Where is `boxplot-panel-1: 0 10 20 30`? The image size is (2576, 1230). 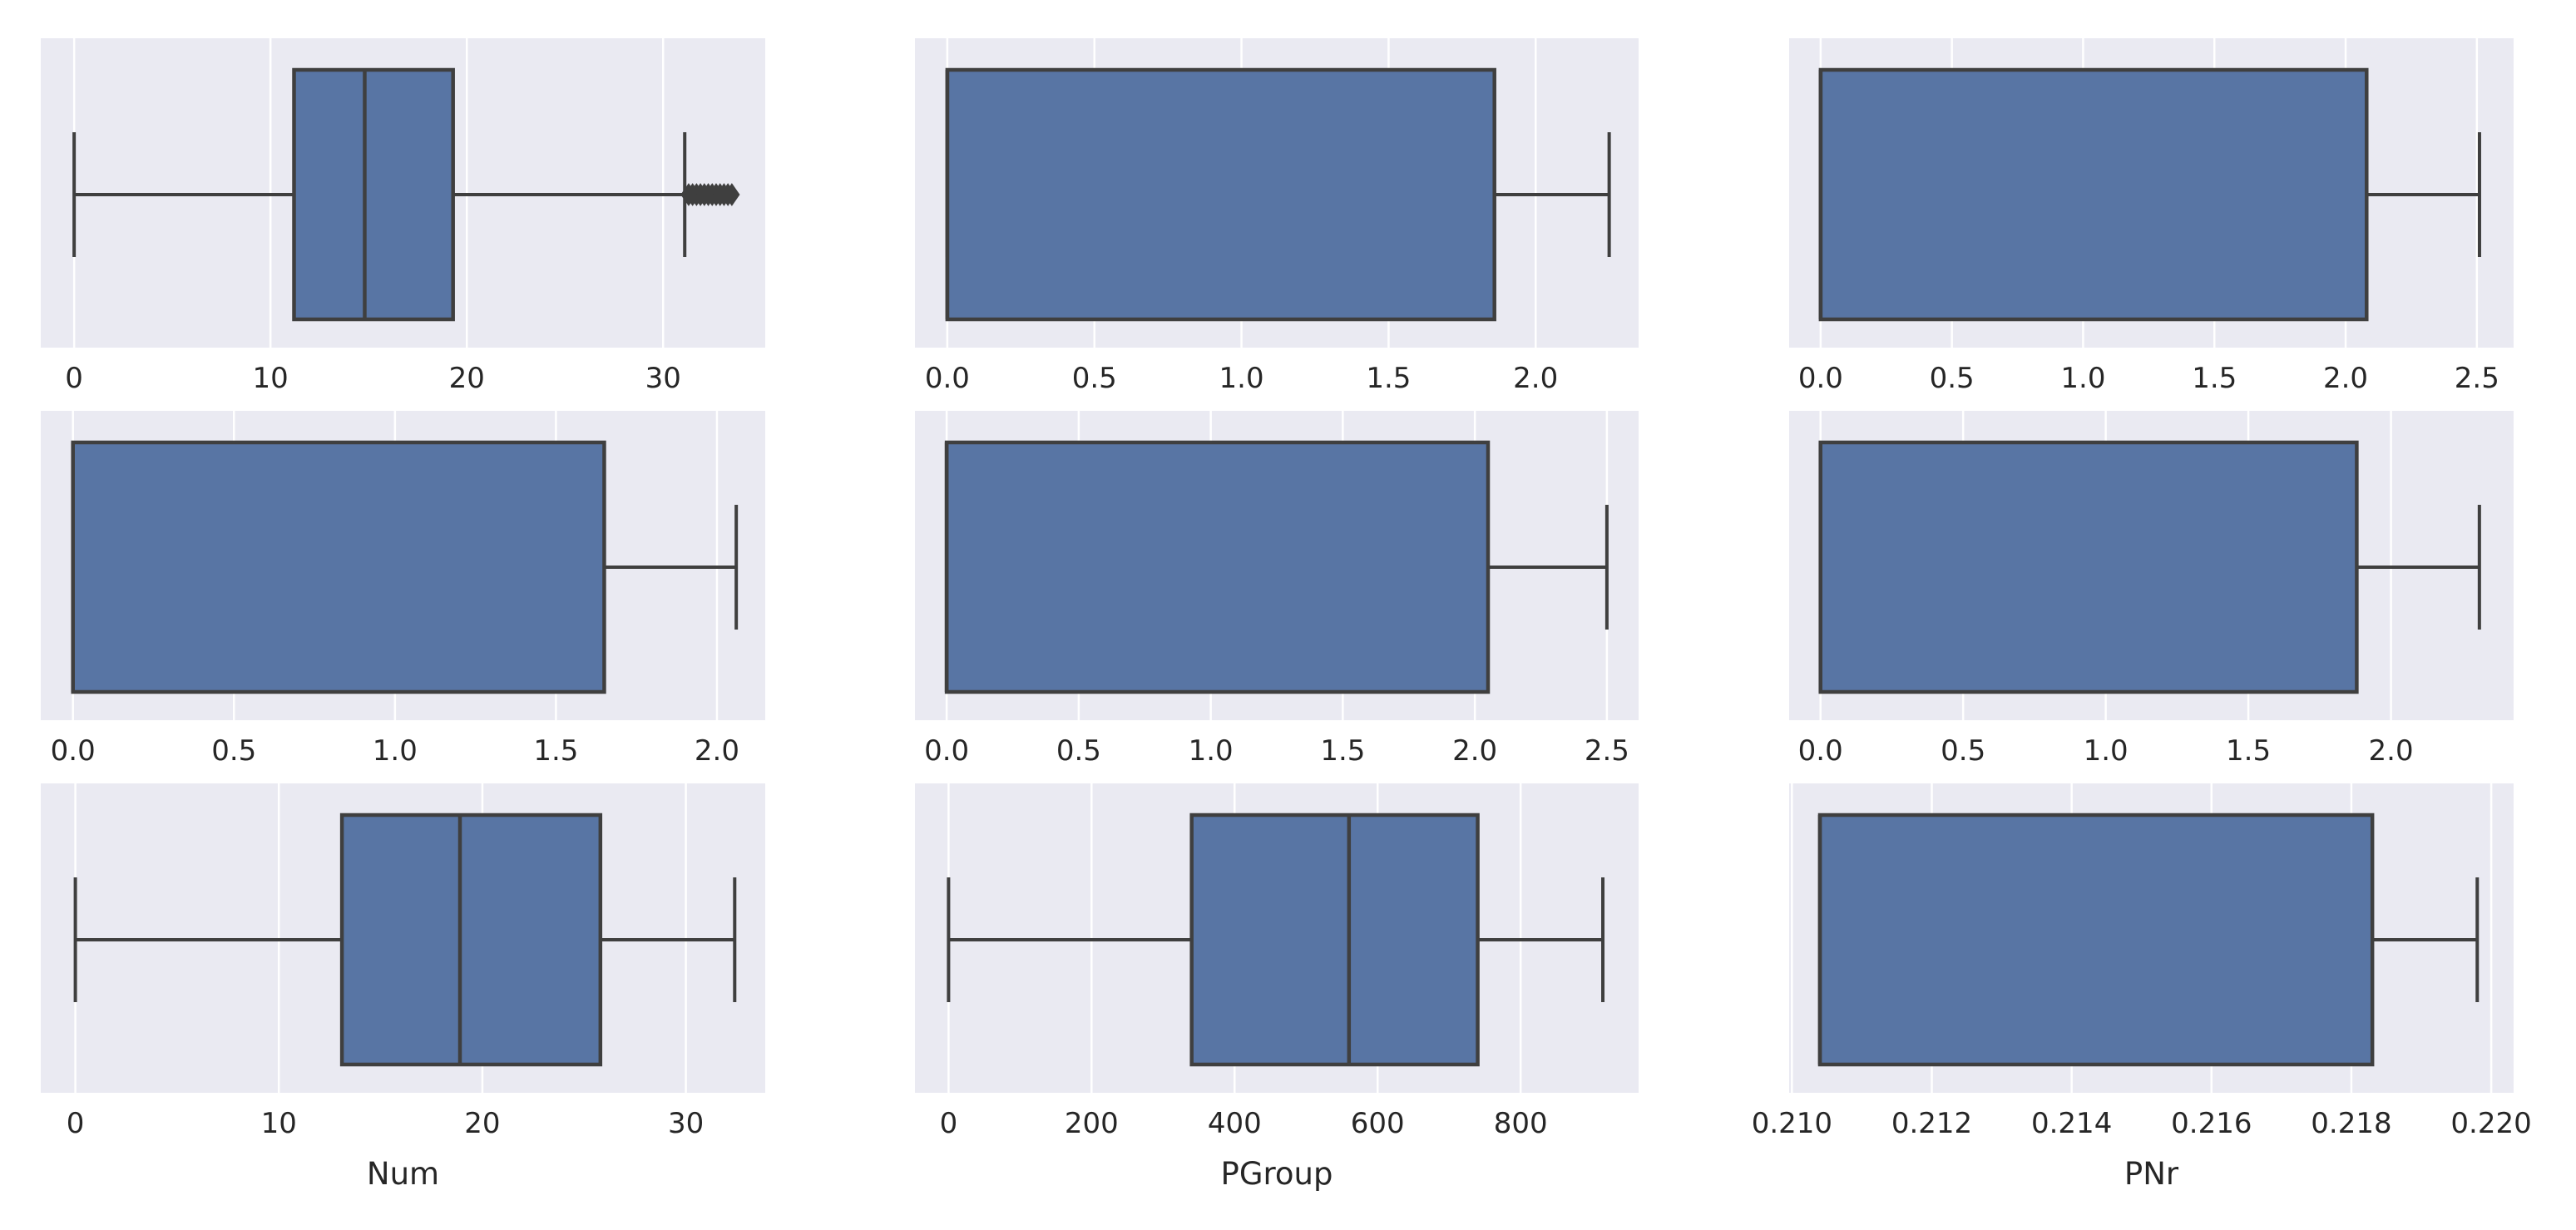 boxplot-panel-1: 0 10 20 30 is located at coordinates (403, 216).